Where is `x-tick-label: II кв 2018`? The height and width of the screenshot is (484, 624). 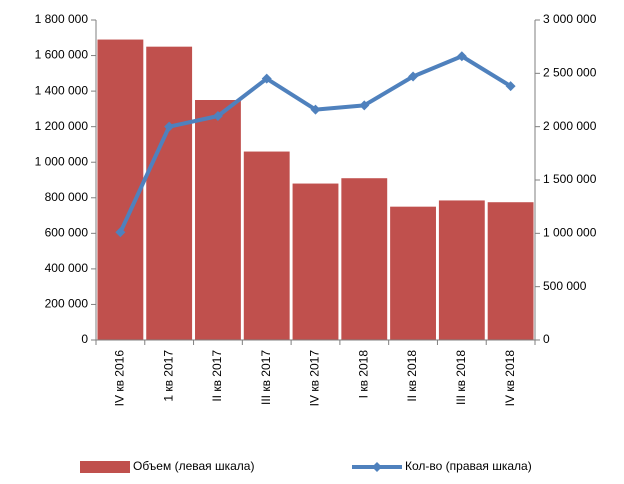
x-tick-label: II кв 2018 is located at coordinates (412, 376).